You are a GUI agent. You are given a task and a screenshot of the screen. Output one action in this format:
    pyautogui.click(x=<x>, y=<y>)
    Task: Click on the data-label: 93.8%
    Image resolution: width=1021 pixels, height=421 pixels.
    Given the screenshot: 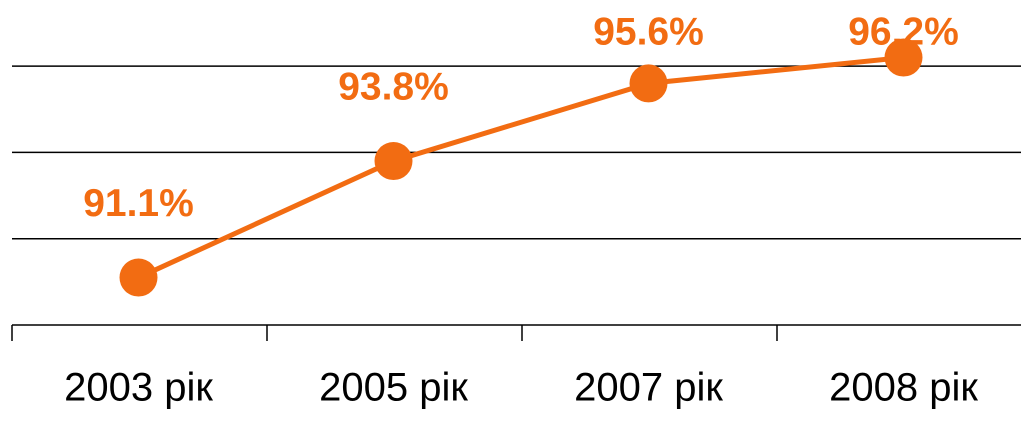 What is the action you would take?
    pyautogui.click(x=393, y=86)
    